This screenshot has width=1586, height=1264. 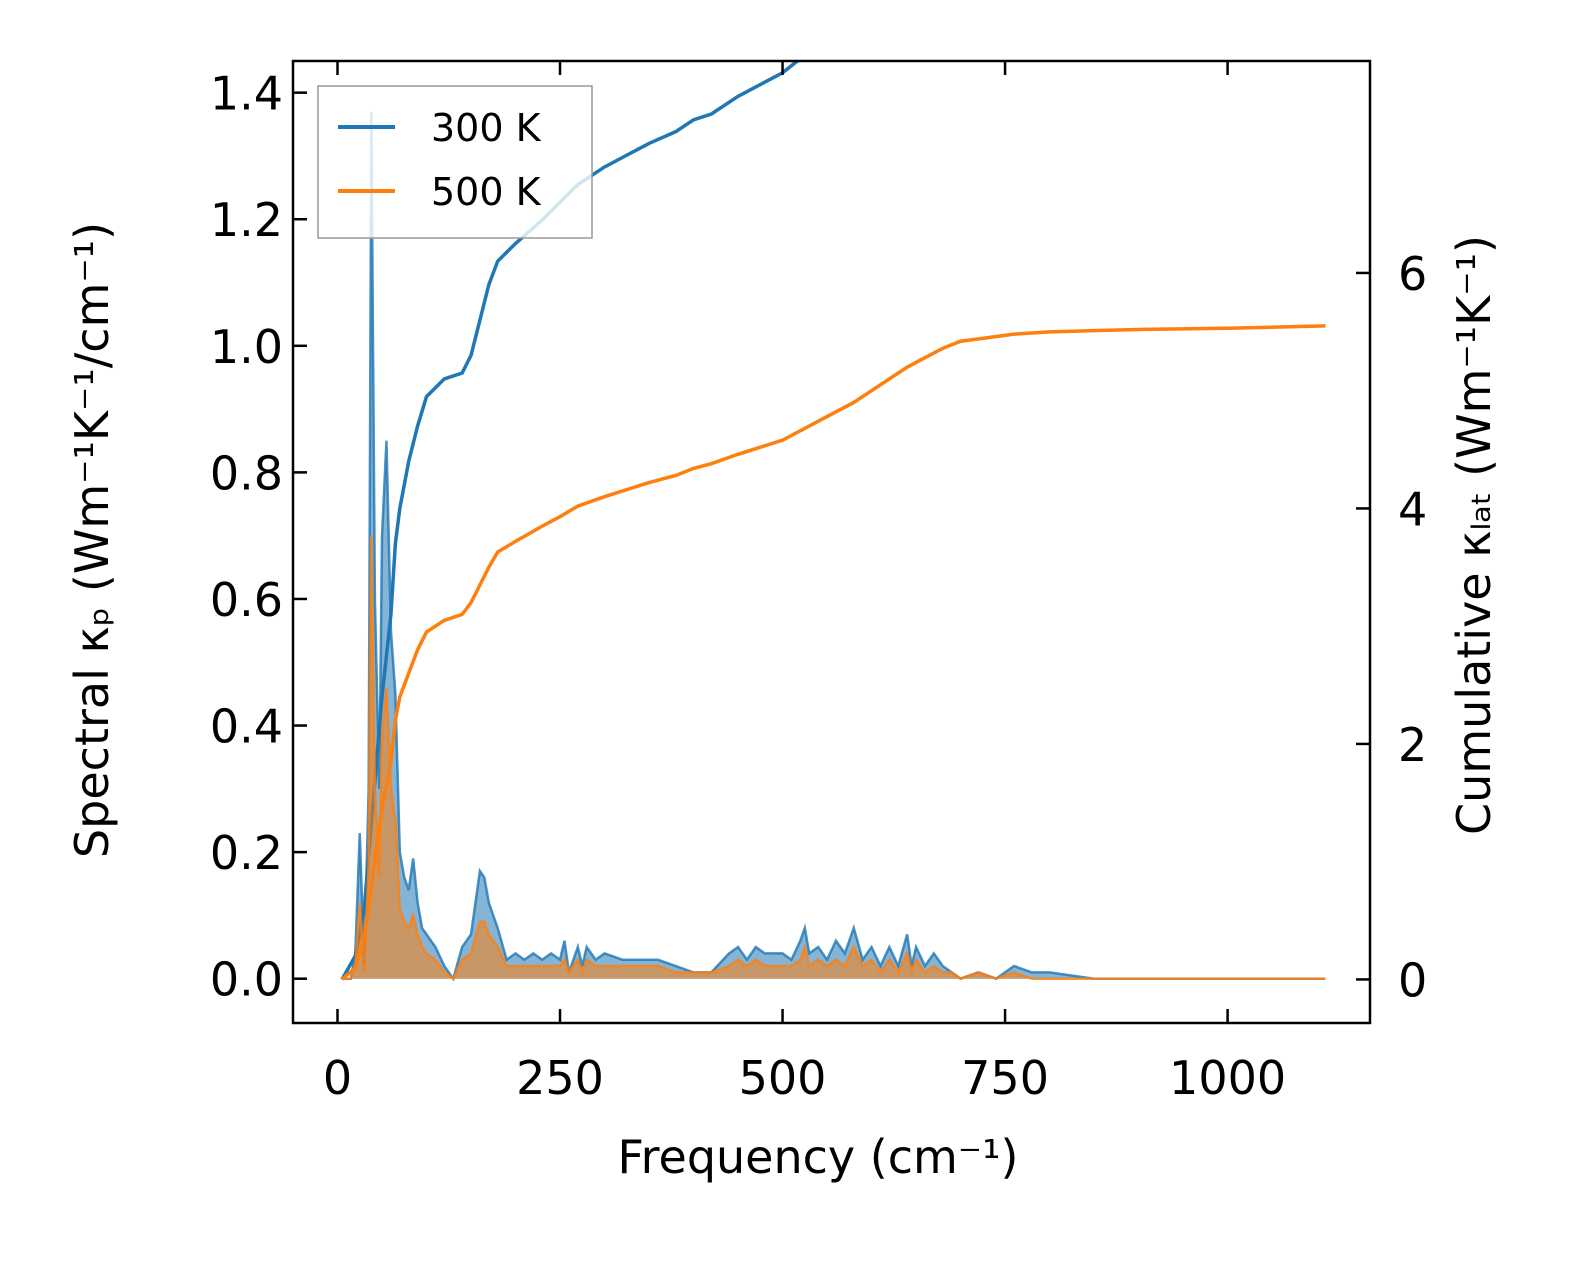 I want to click on y-left-tick-label: 0.2, so click(x=246, y=853).